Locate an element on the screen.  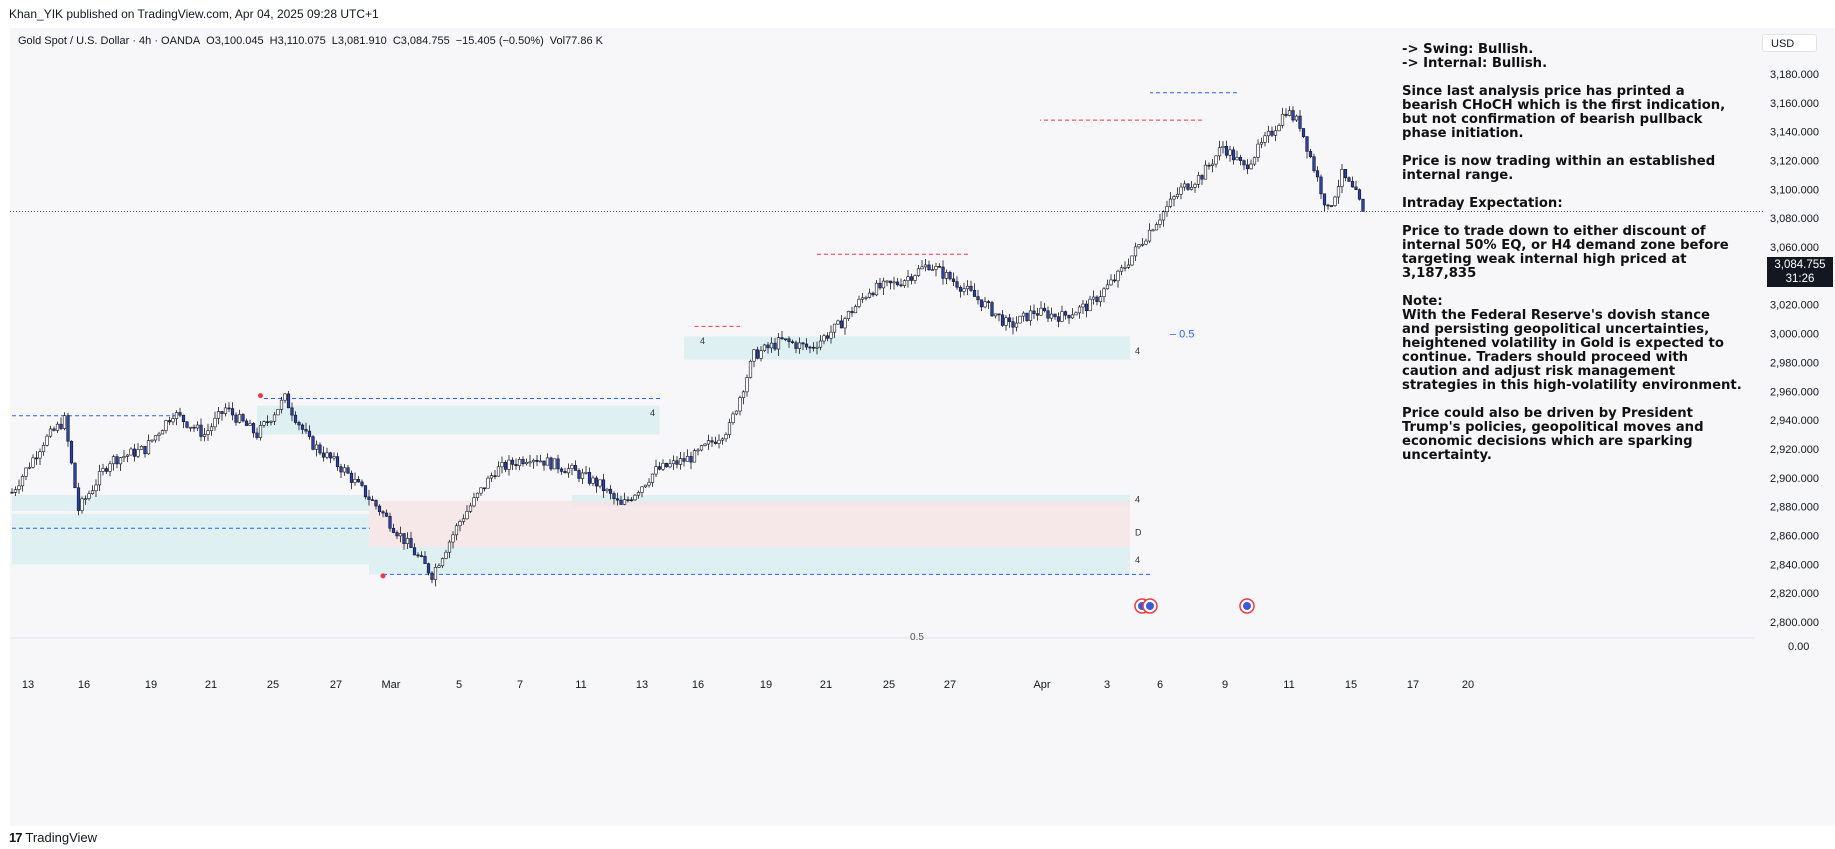
x-tick-label: 27 is located at coordinates (950, 685).